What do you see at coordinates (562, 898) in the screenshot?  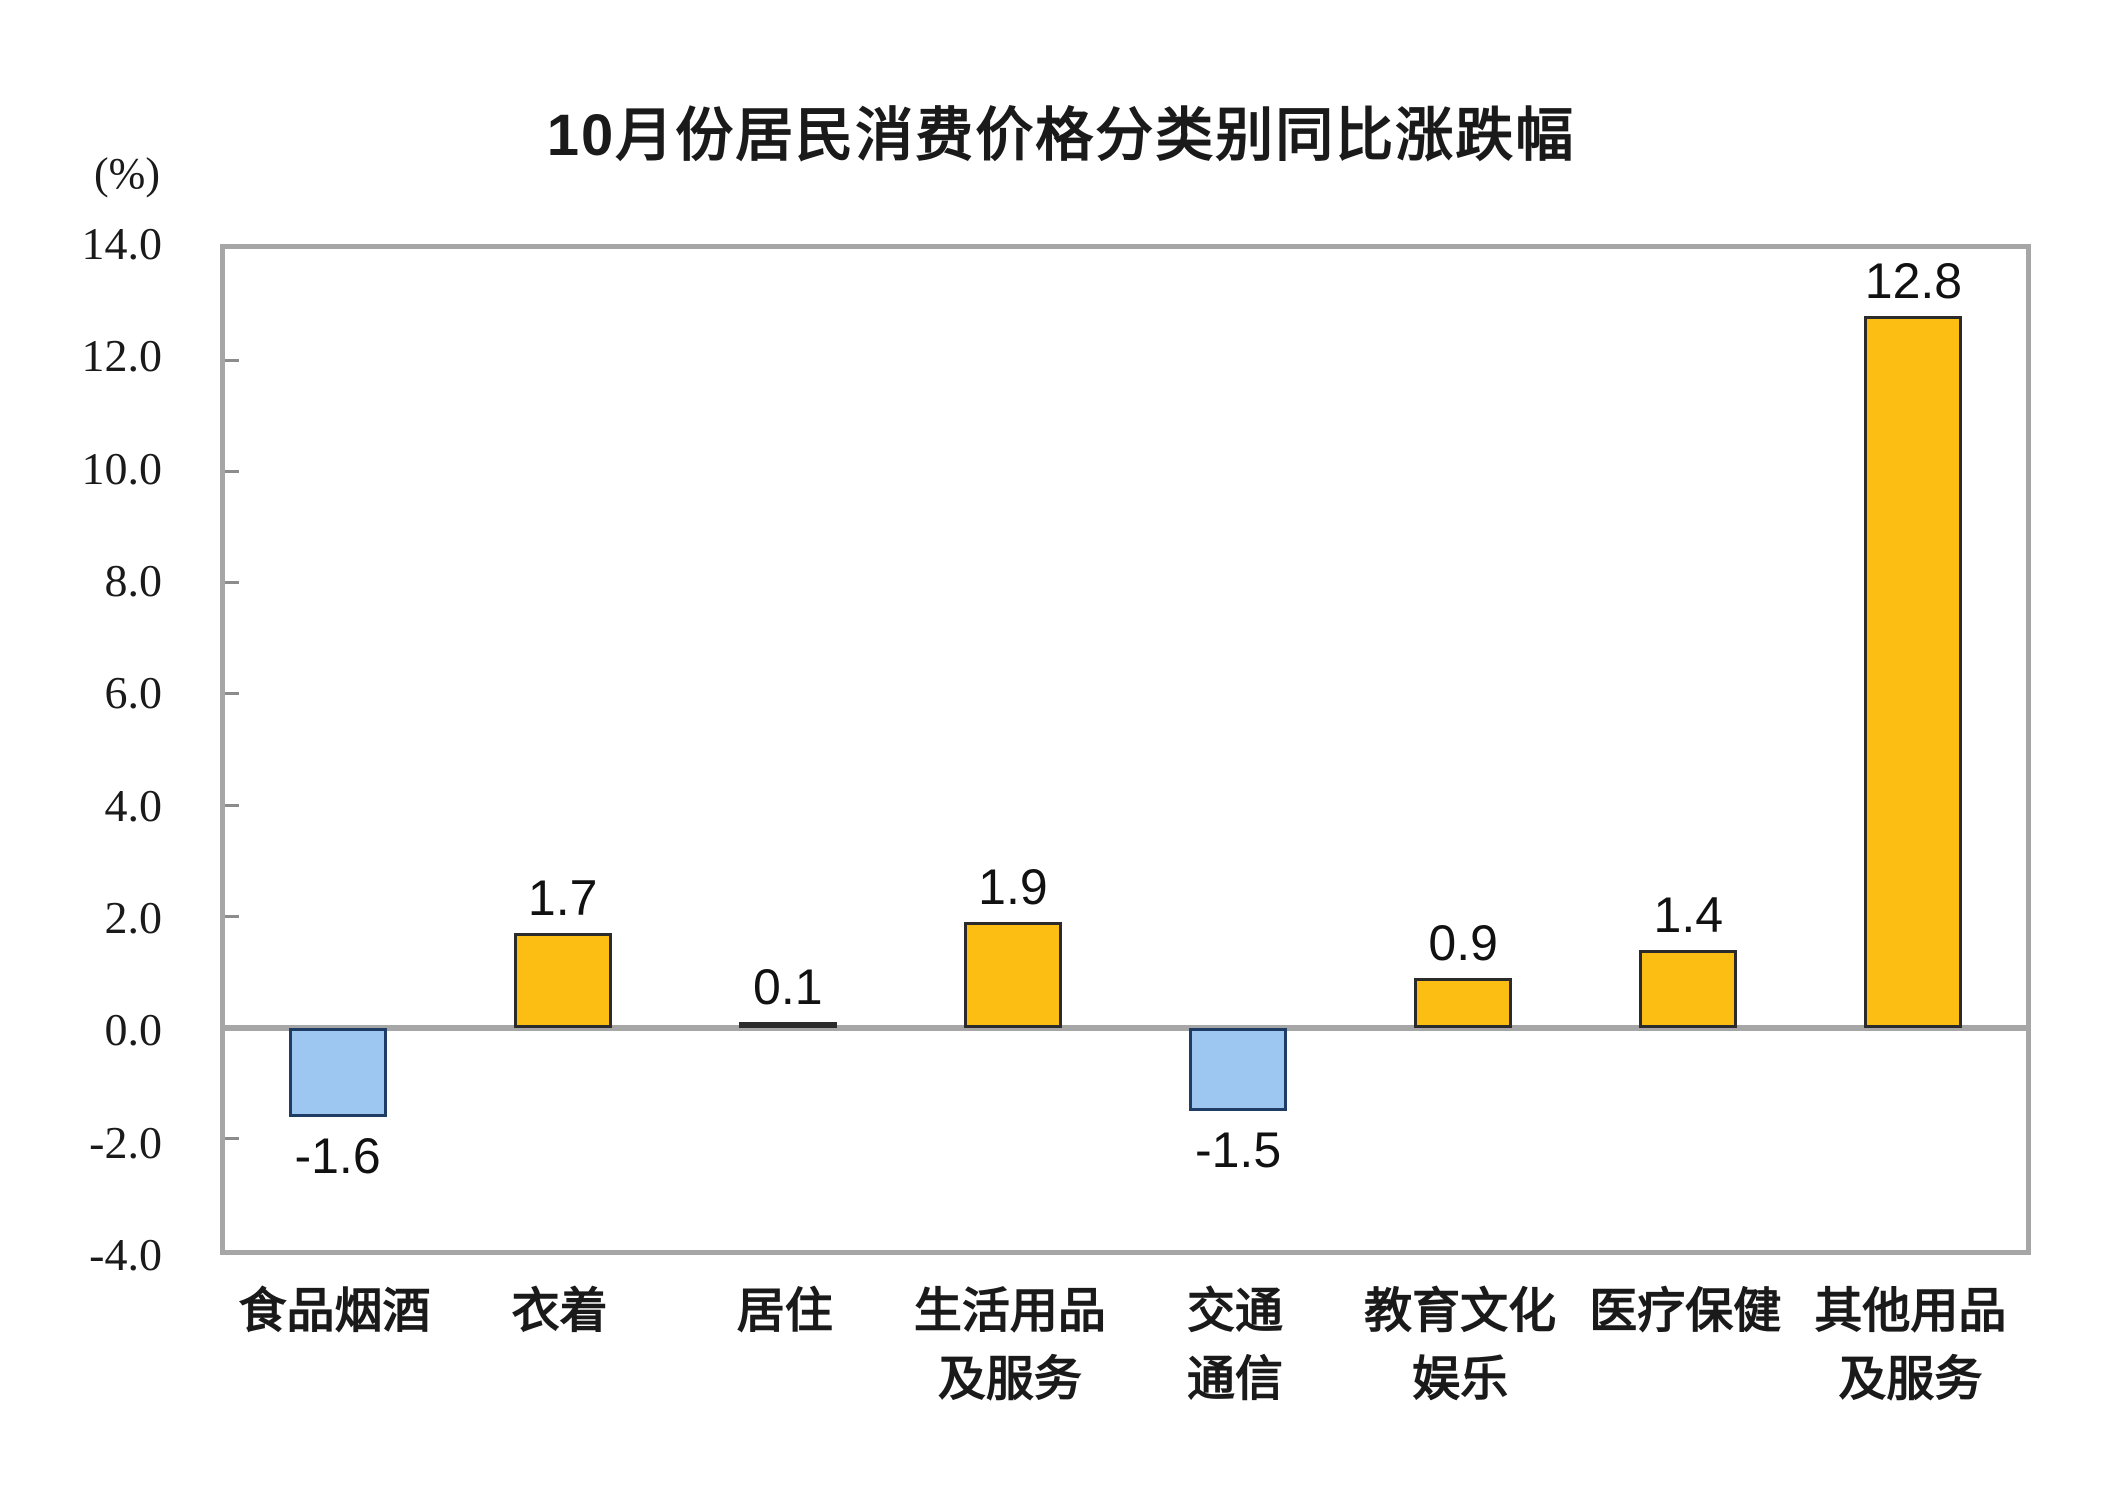 I see `bar-value-label: 1.7` at bounding box center [562, 898].